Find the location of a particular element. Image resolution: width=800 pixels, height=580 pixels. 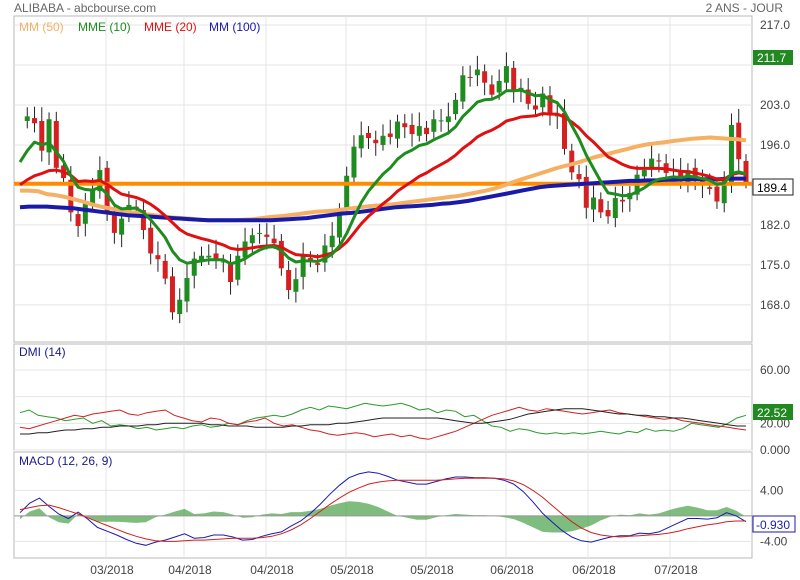

adx-line is located at coordinates (383, 421).